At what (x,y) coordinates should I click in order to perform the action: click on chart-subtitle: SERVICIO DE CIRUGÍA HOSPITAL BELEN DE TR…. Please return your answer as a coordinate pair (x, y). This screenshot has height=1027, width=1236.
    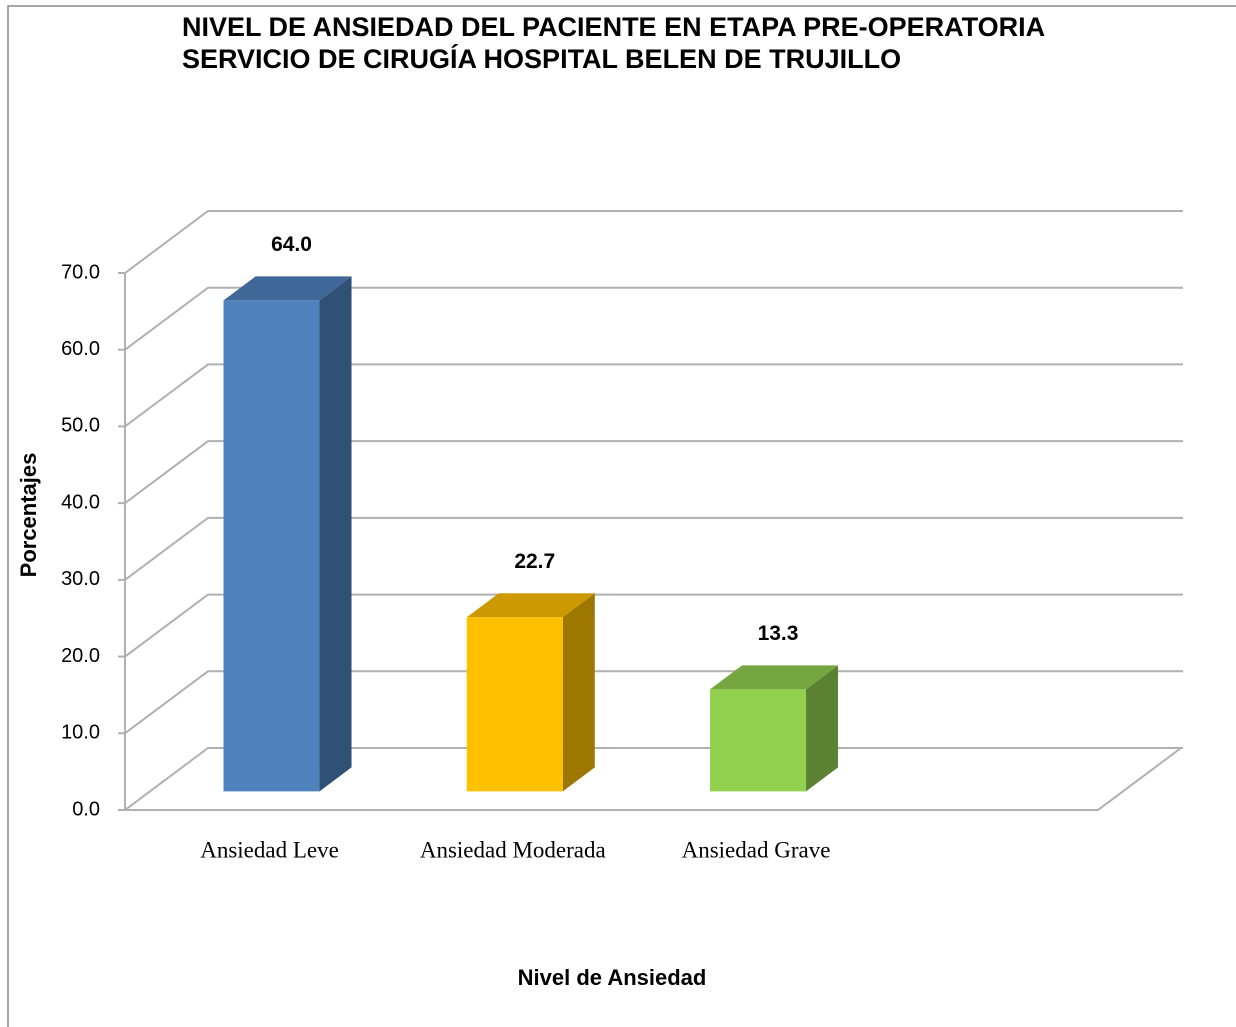
    Looking at the image, I should click on (541, 58).